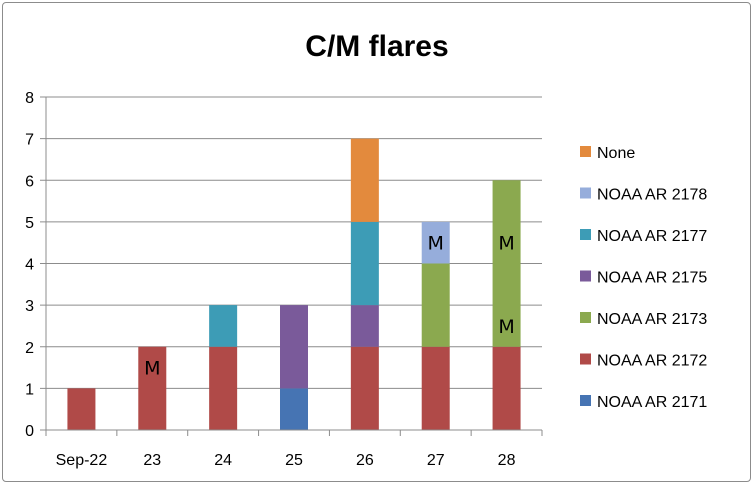 The image size is (753, 484). What do you see at coordinates (29, 348) in the screenshot?
I see `y-tick-label: 2` at bounding box center [29, 348].